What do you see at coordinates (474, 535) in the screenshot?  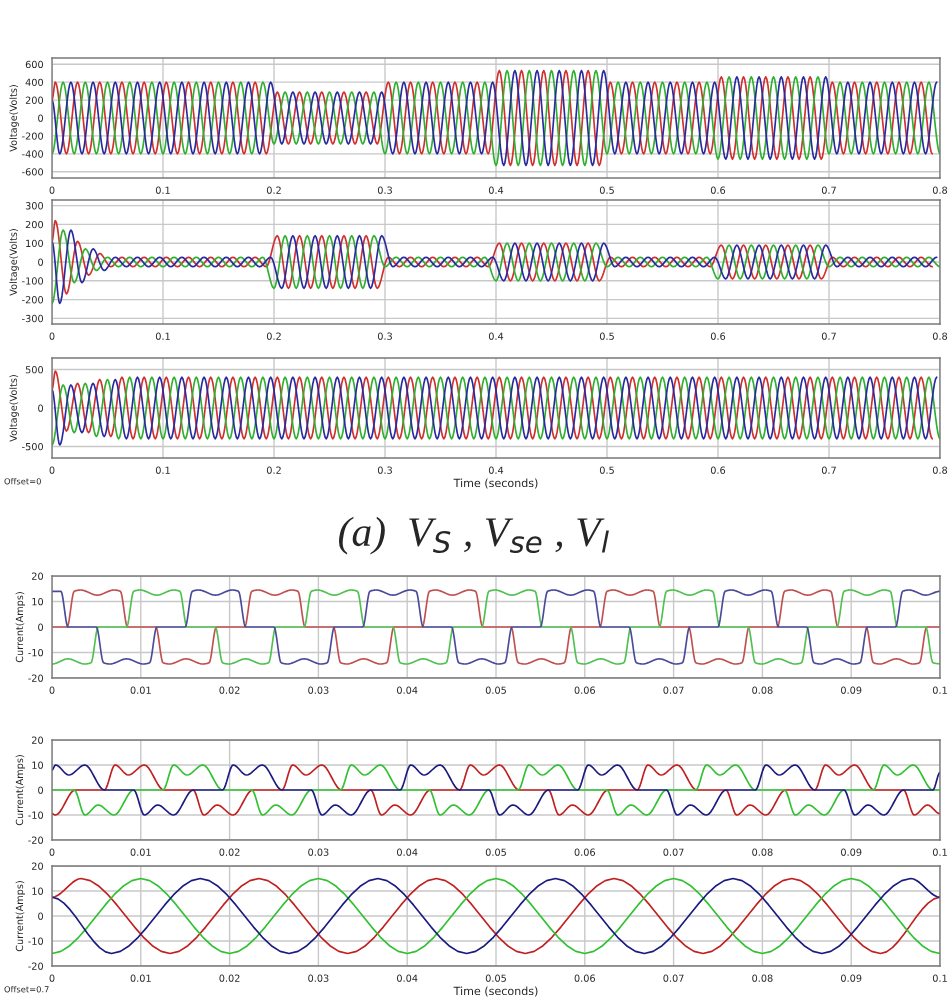 I see `text: (a) V$_{S}$ , V$_{se}$ , V$_{l}$` at bounding box center [474, 535].